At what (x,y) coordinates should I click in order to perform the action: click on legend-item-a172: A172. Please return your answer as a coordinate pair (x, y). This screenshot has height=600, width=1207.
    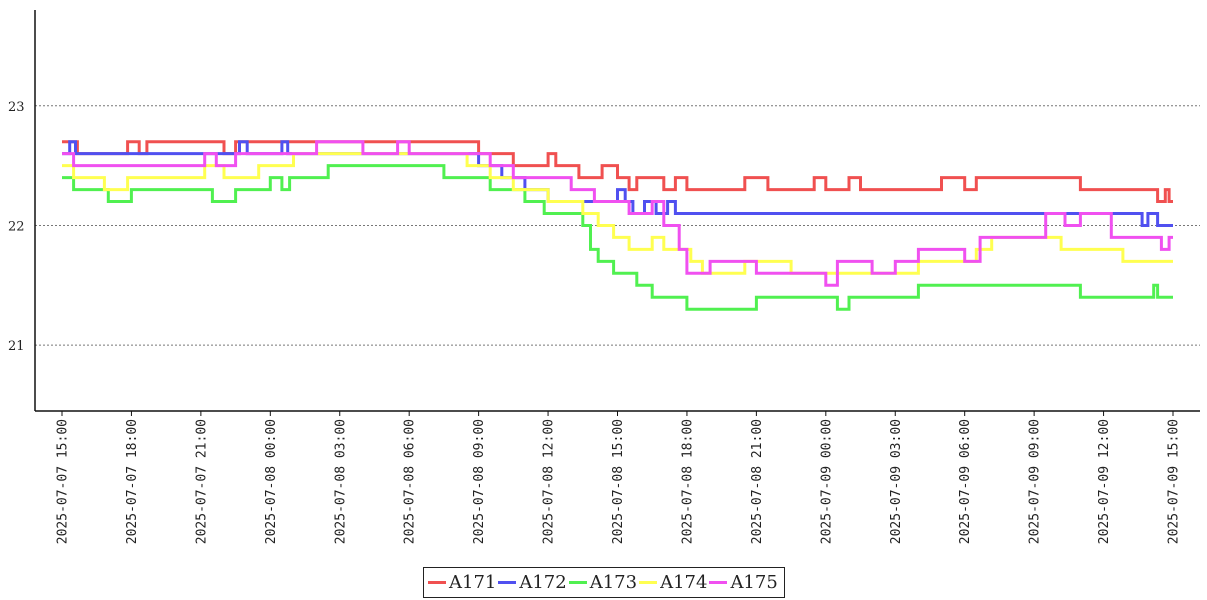
    Looking at the image, I should click on (532, 582).